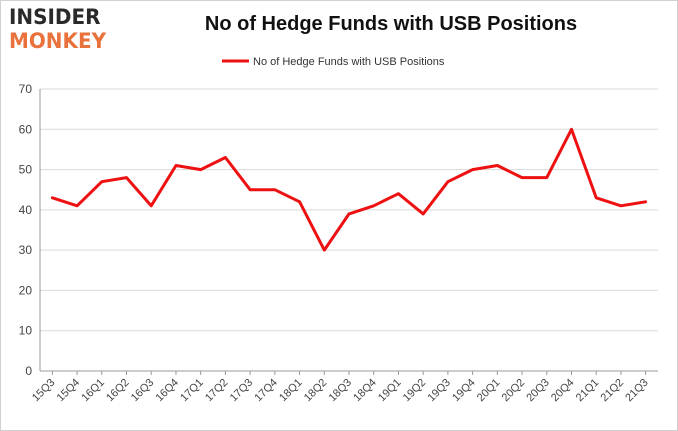 The image size is (678, 431). I want to click on x-tick-label: 15Q4, so click(69, 391).